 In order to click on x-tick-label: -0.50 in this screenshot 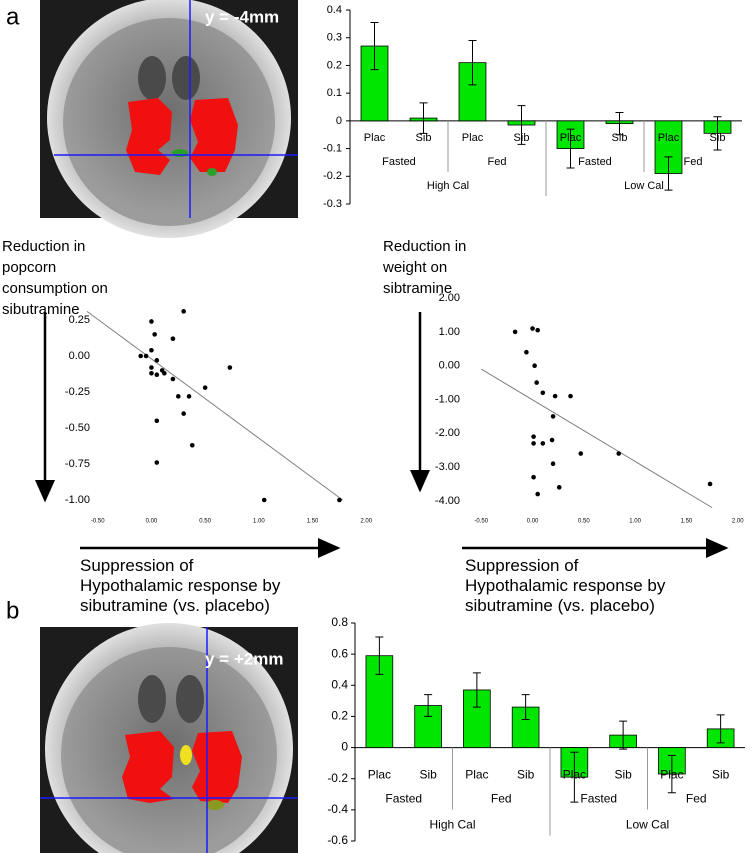, I will do `click(481, 522)`.